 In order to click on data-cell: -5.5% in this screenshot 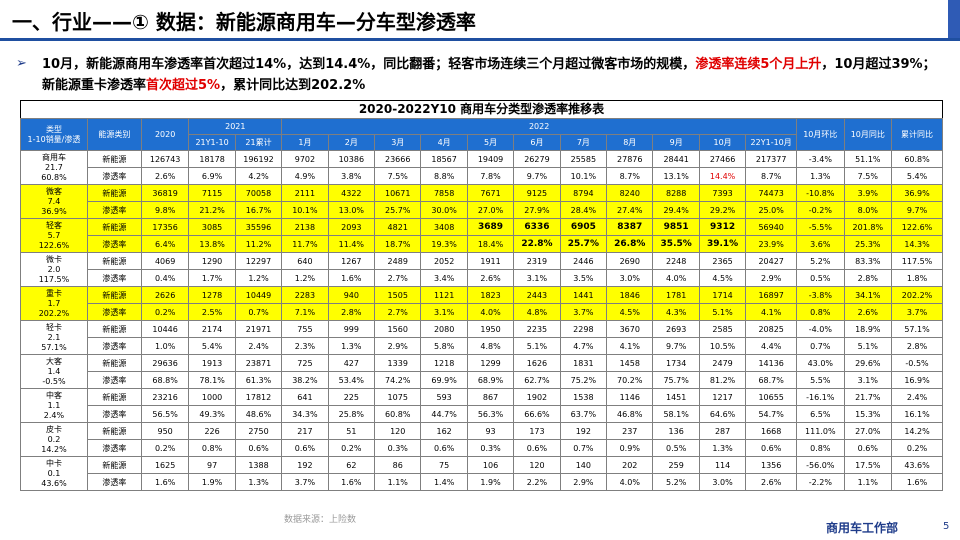, I will do `click(820, 227)`.